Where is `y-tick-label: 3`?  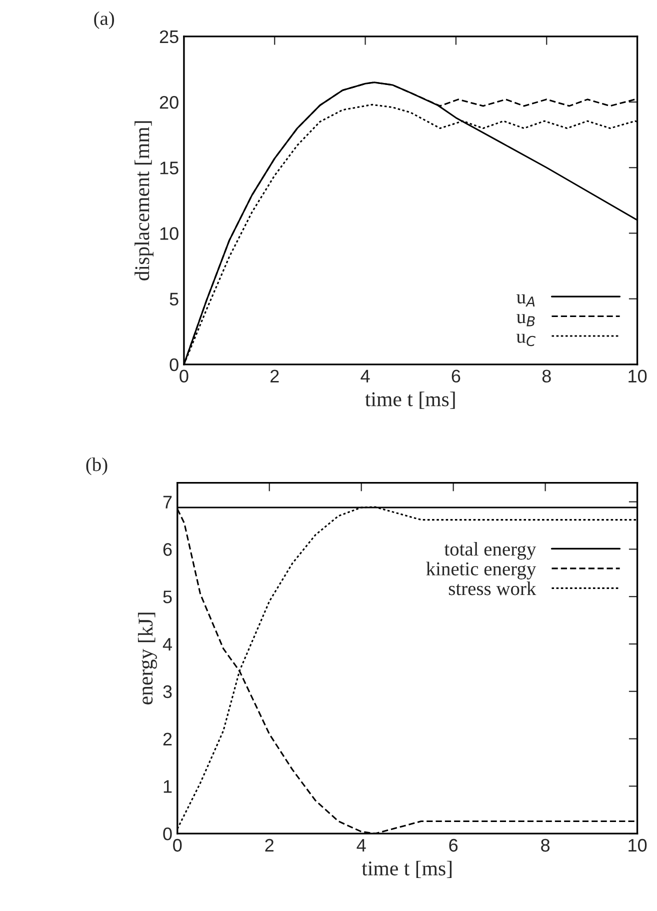 y-tick-label: 3 is located at coordinates (167, 691).